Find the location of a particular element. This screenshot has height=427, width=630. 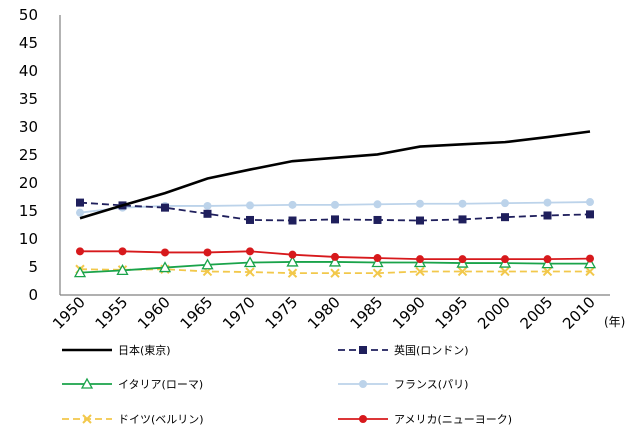

x-tick-label: 1955 is located at coordinates (112, 313).